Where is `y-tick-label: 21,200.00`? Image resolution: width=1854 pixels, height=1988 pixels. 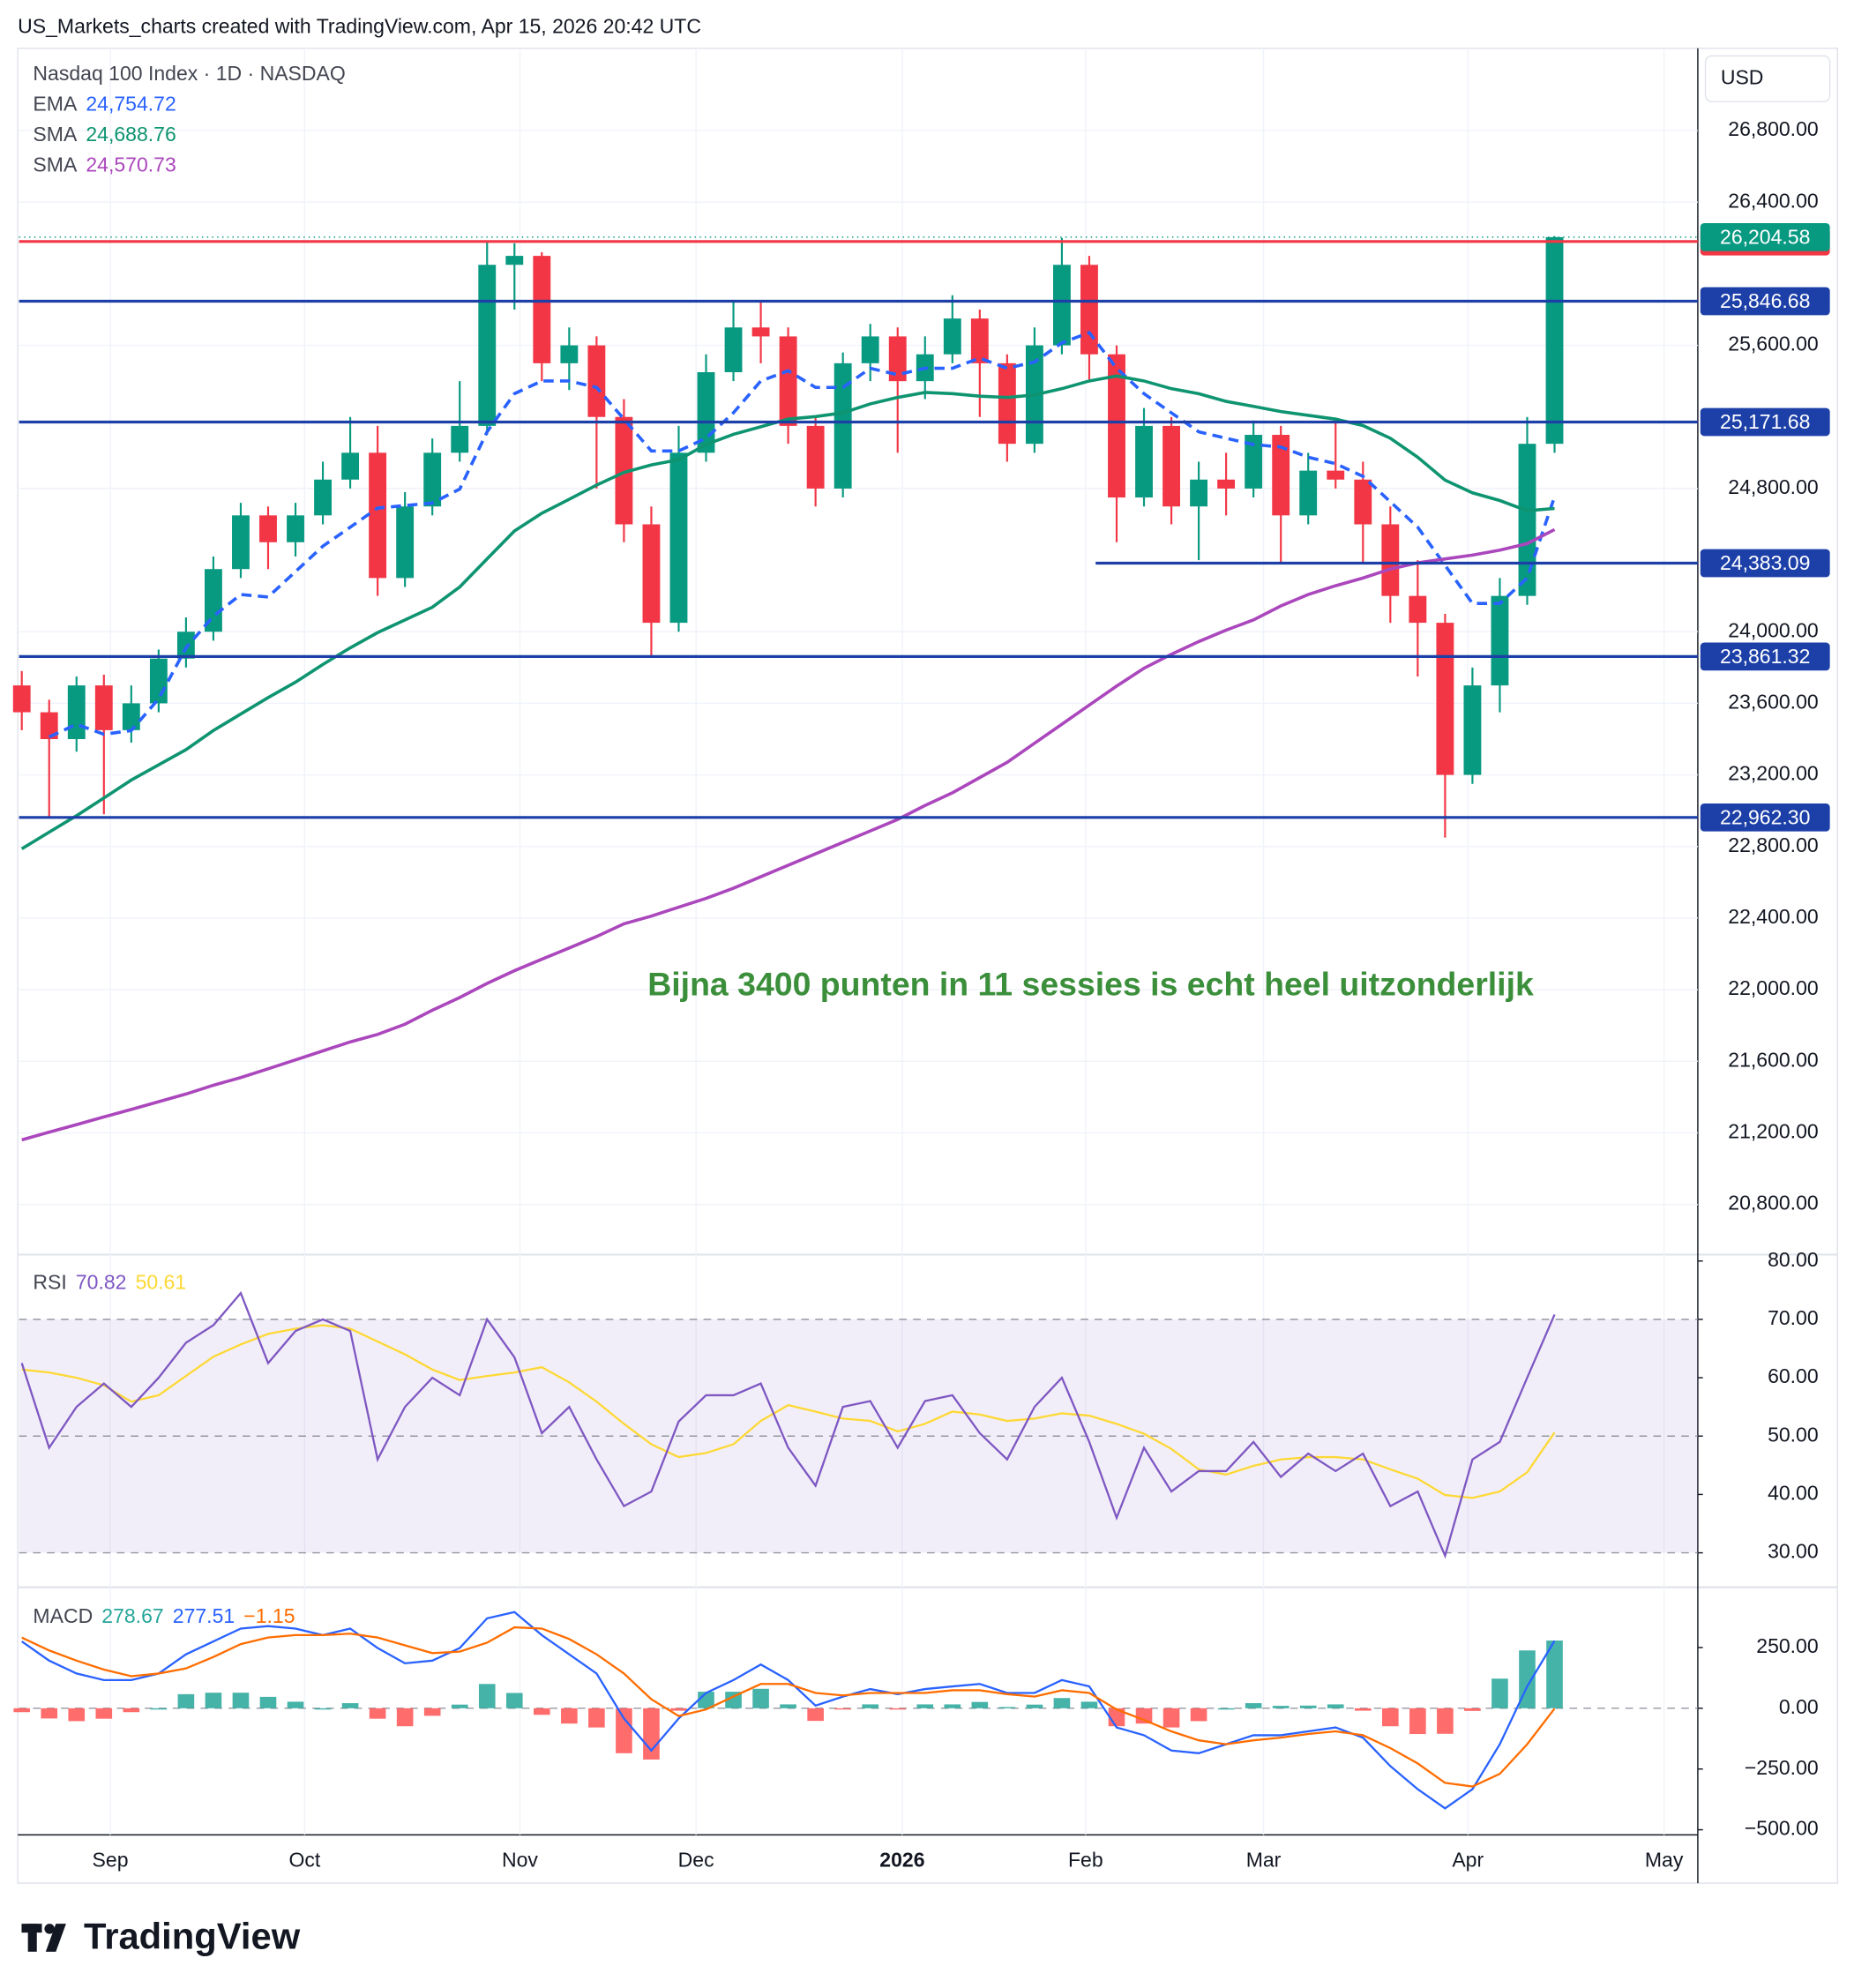
y-tick-label: 21,200.00 is located at coordinates (1773, 1131).